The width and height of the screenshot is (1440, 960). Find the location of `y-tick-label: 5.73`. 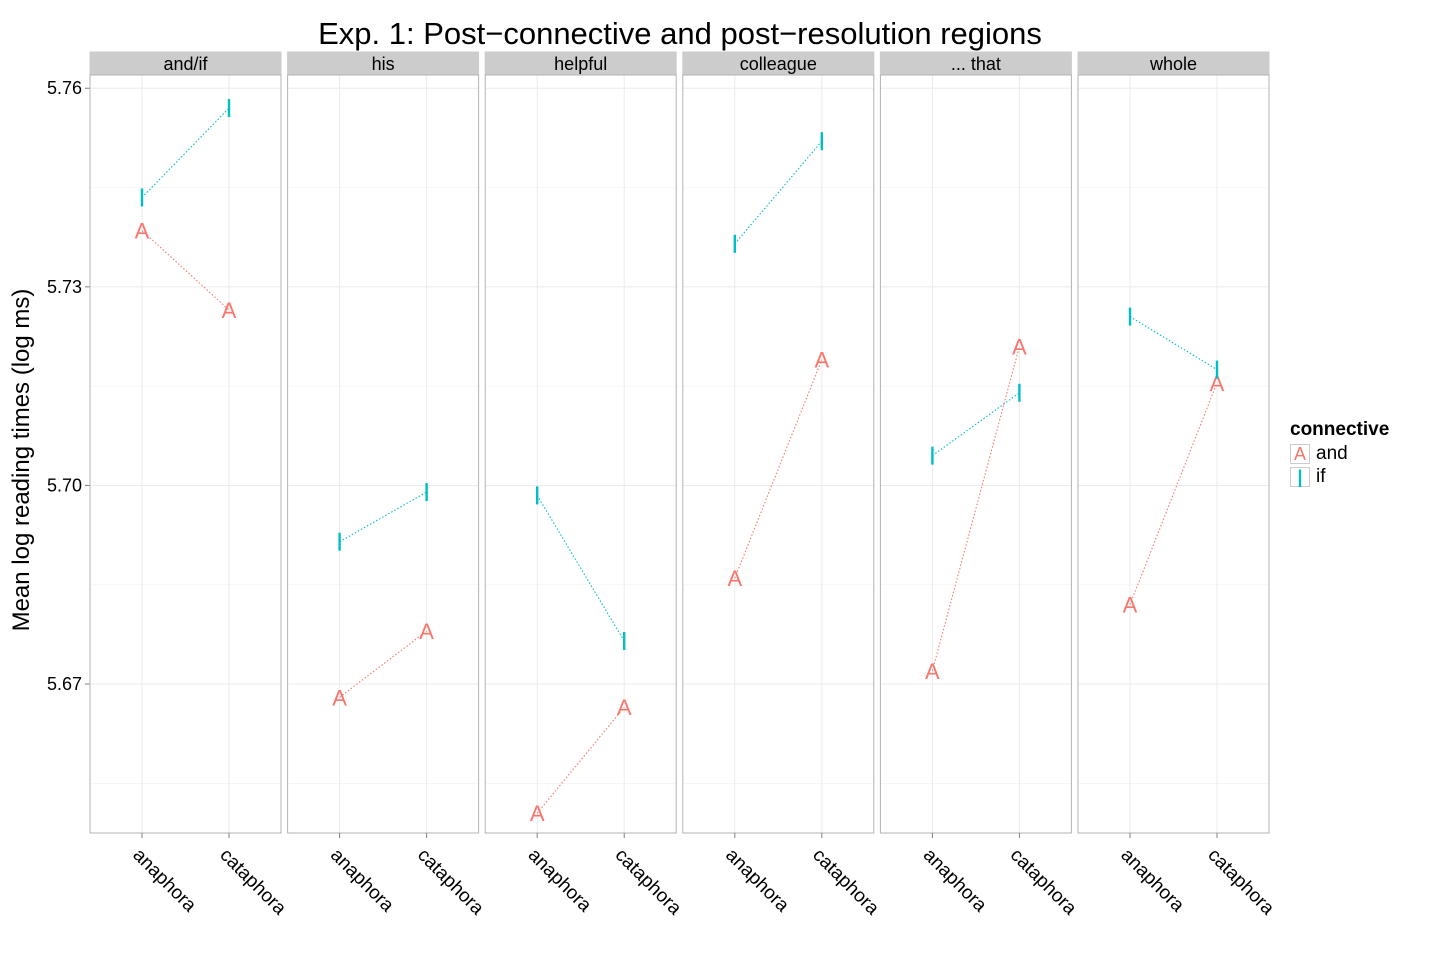

y-tick-label: 5.73 is located at coordinates (64, 287).